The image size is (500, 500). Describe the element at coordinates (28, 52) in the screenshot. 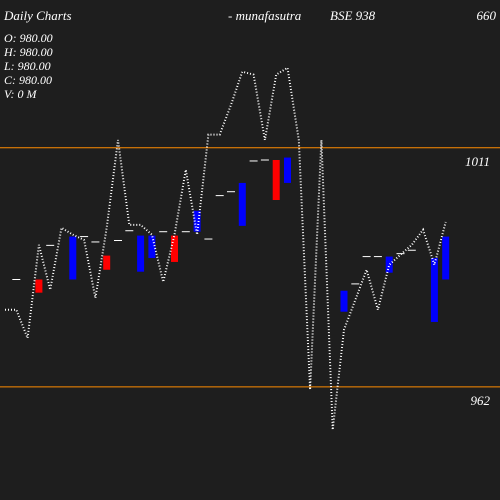

I see `info-line: H: 980.00` at that location.